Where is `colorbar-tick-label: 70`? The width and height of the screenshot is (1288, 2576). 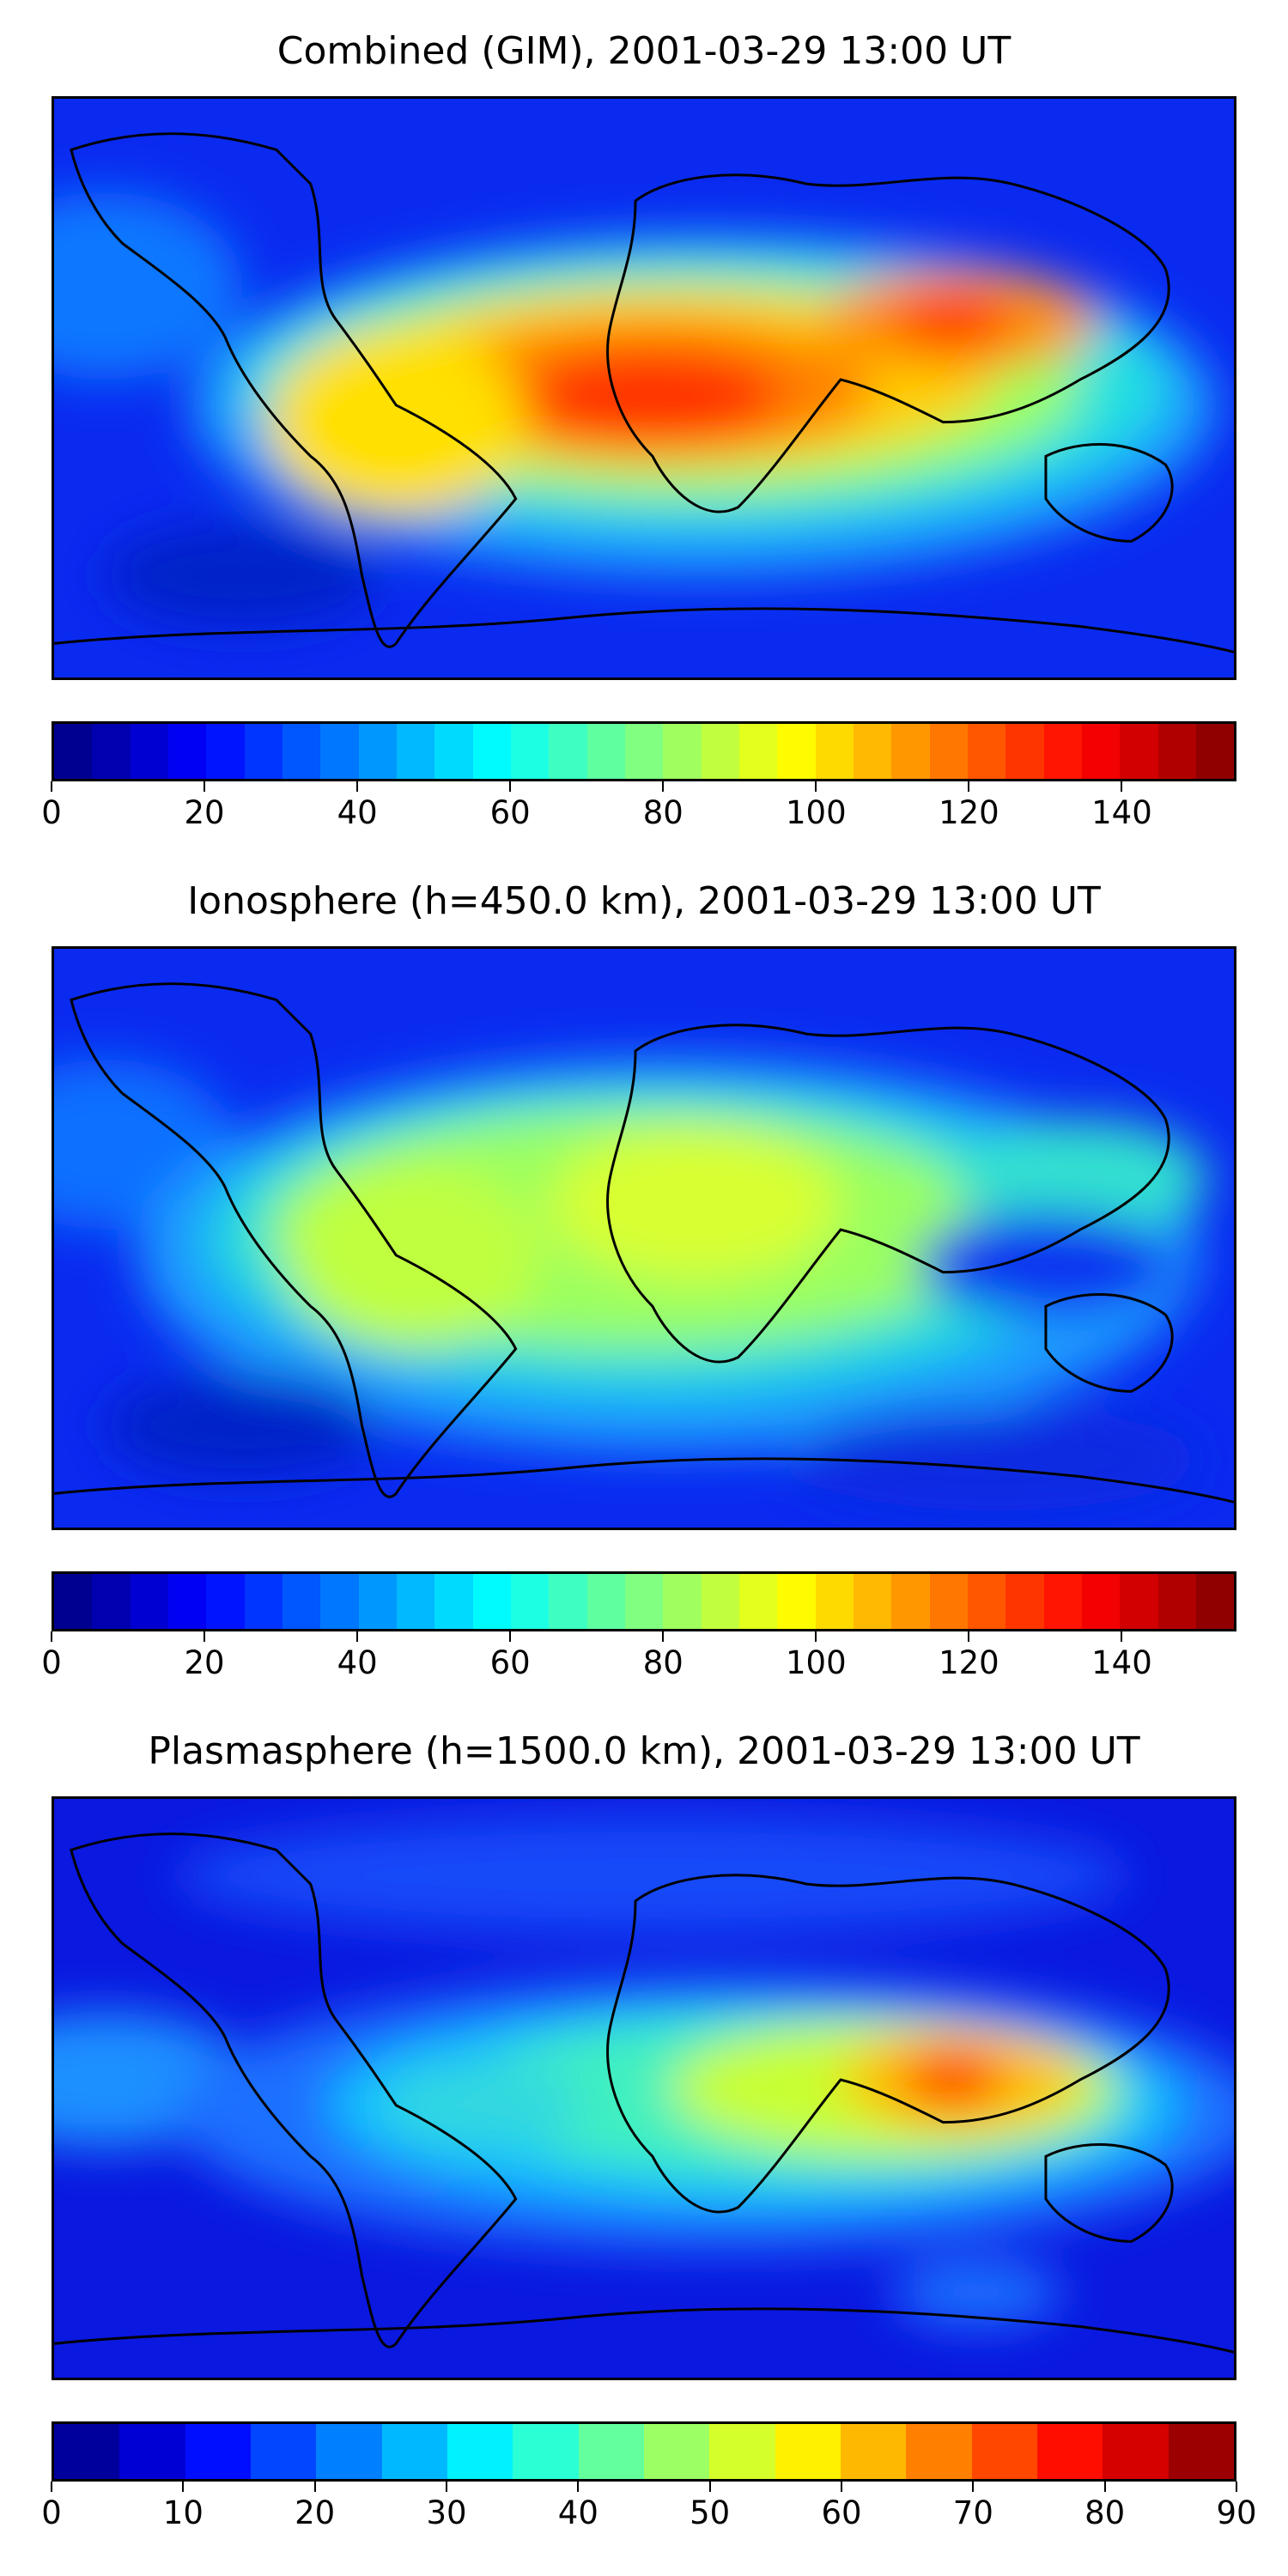
colorbar-tick-label: 70 is located at coordinates (973, 2513).